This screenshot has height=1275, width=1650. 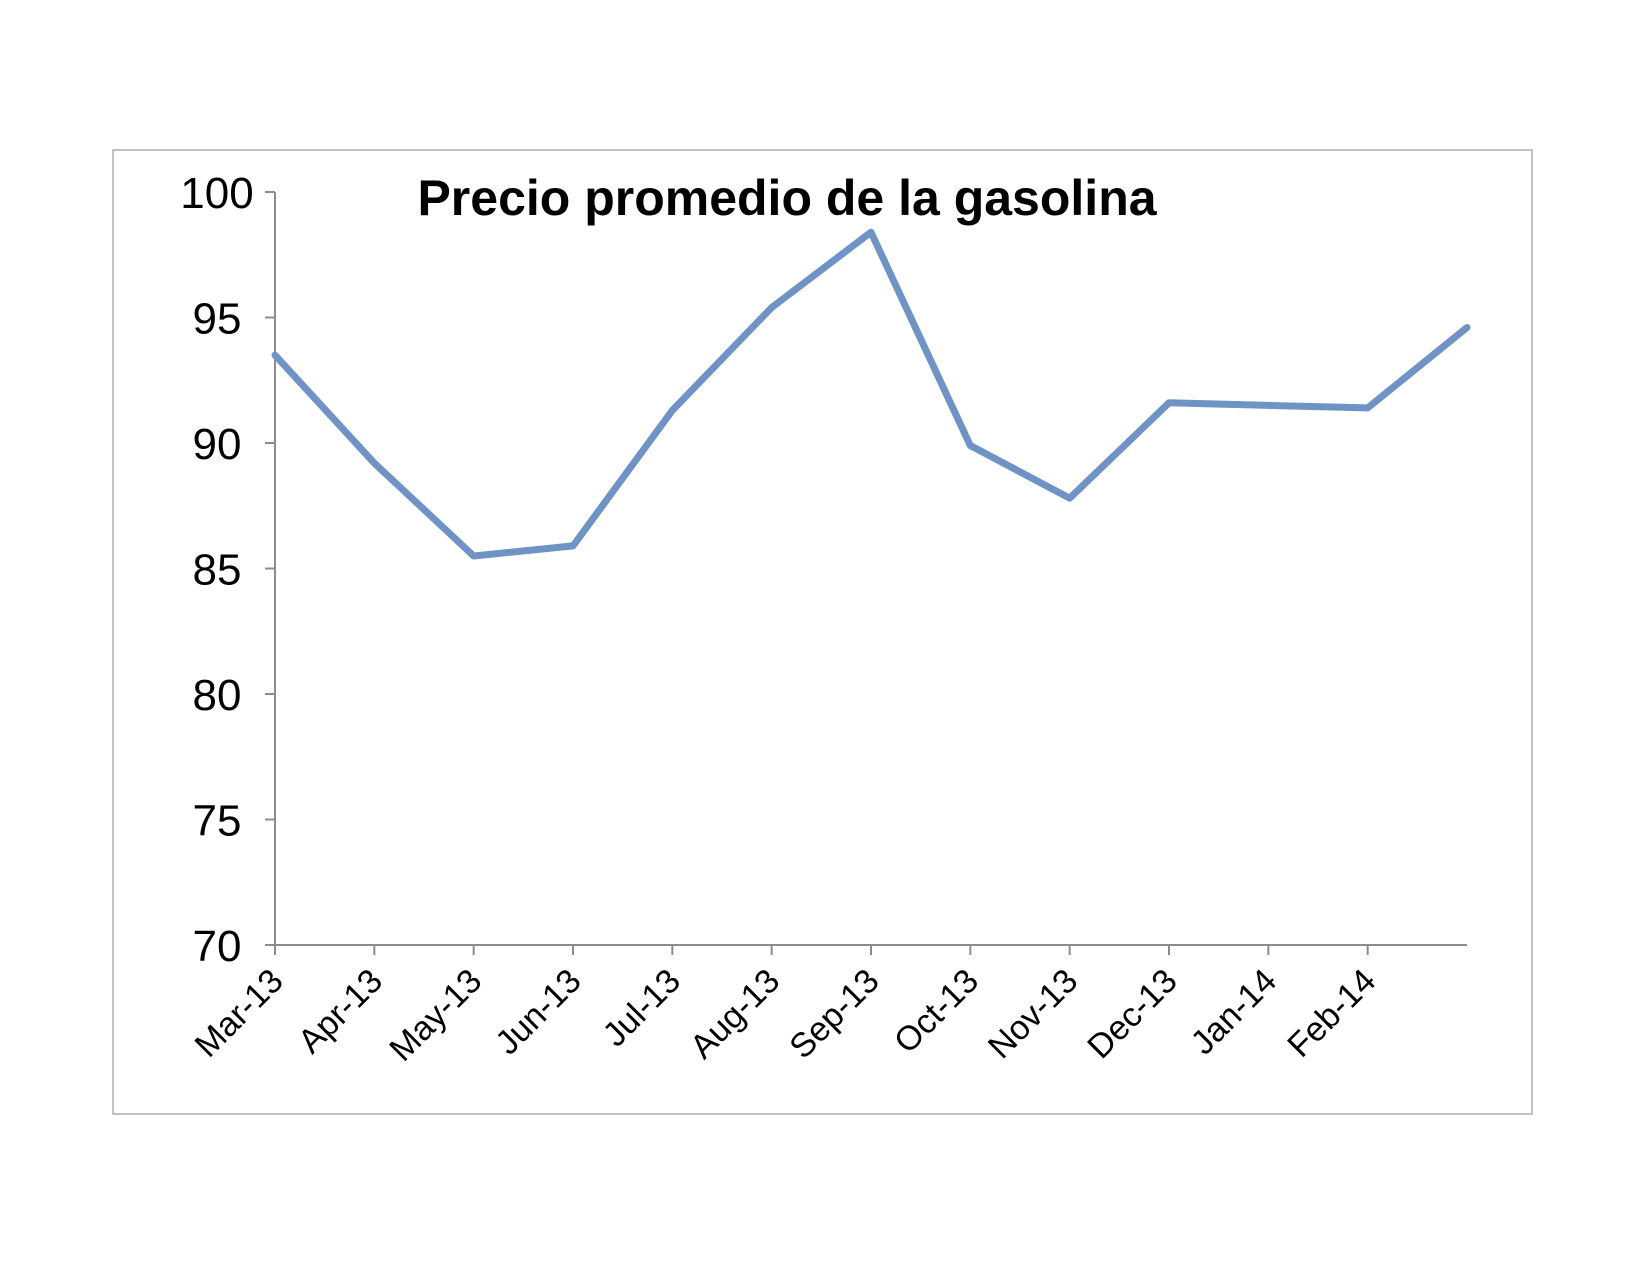 I want to click on y-tick-label: 85, so click(x=217, y=570).